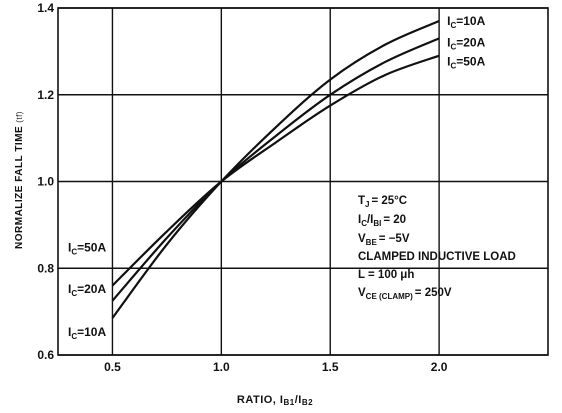 Image resolution: width=562 pixels, height=413 pixels. What do you see at coordinates (330, 367) in the screenshot?
I see `x-tick-label: 1.5` at bounding box center [330, 367].